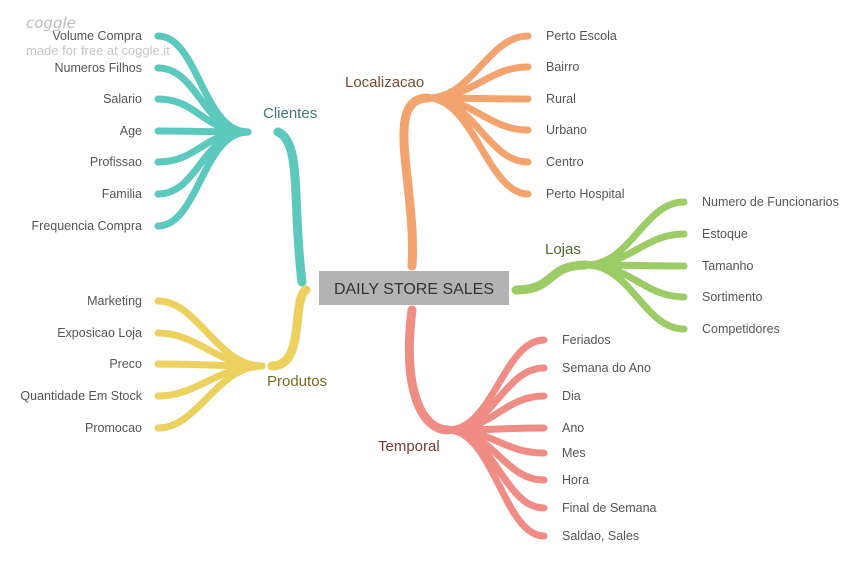 This screenshot has width=846, height=577. I want to click on produtos-item: Promocao, so click(113, 428).